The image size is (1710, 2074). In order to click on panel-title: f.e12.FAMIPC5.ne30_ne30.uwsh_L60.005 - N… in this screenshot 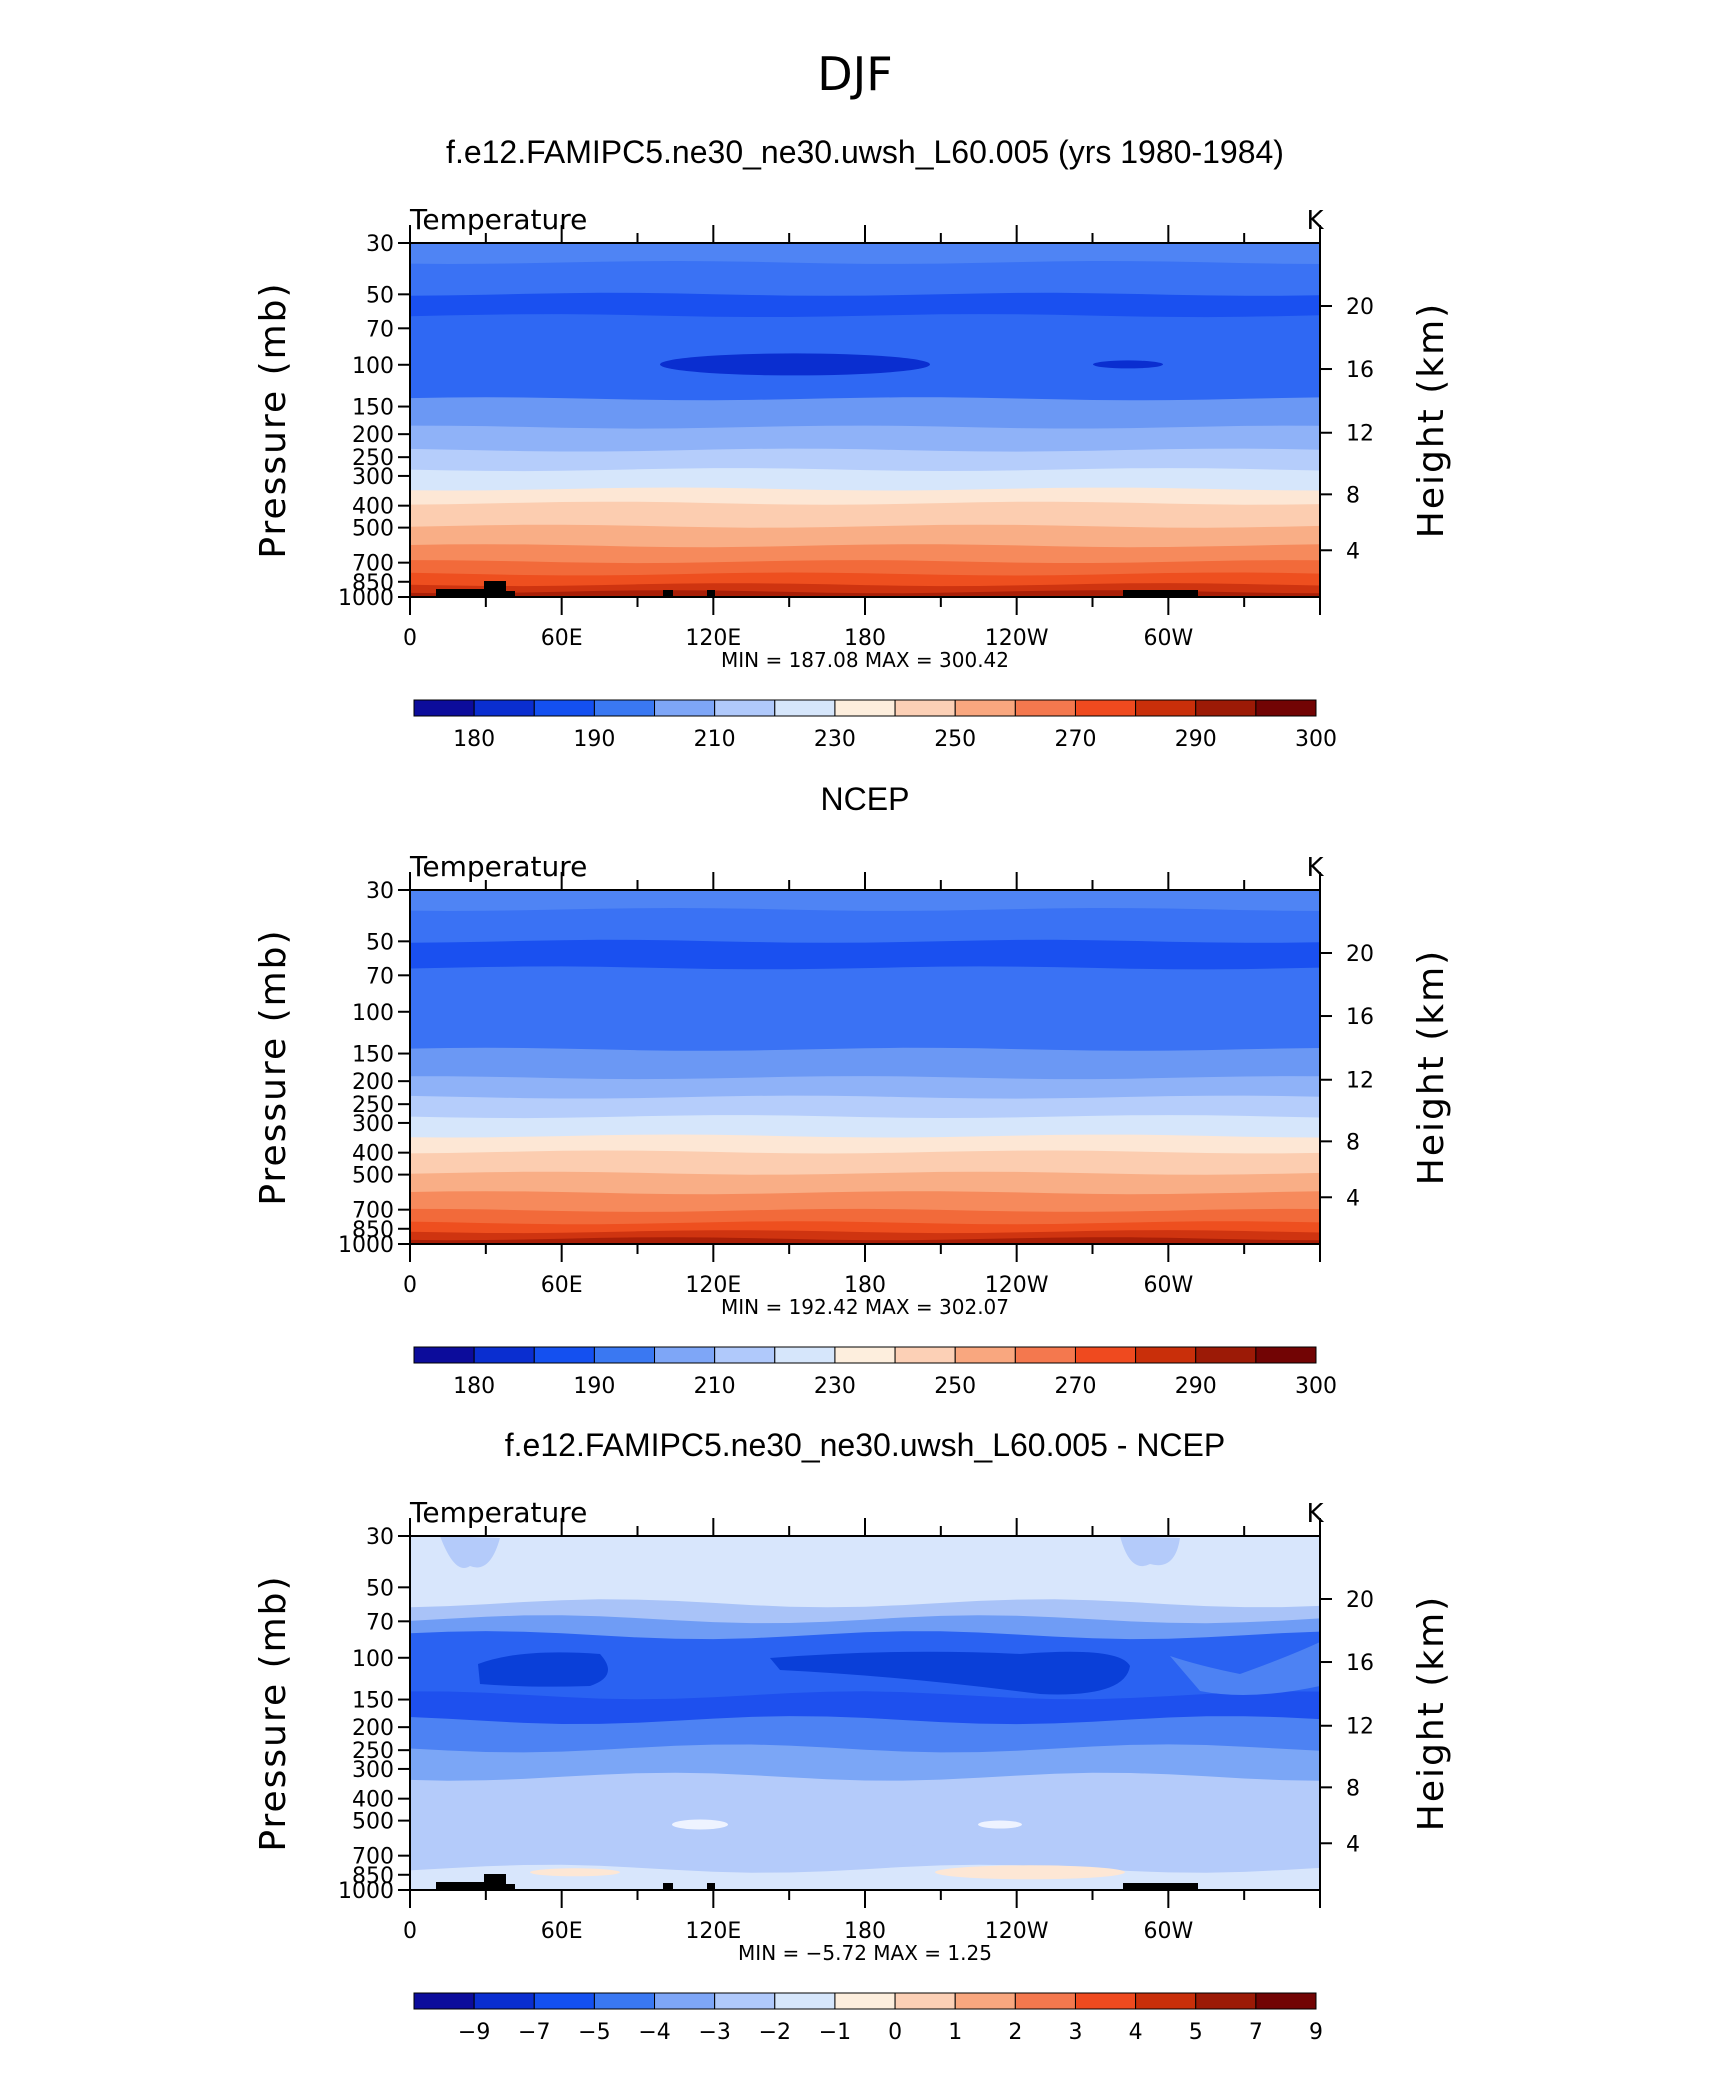, I will do `click(865, 1445)`.